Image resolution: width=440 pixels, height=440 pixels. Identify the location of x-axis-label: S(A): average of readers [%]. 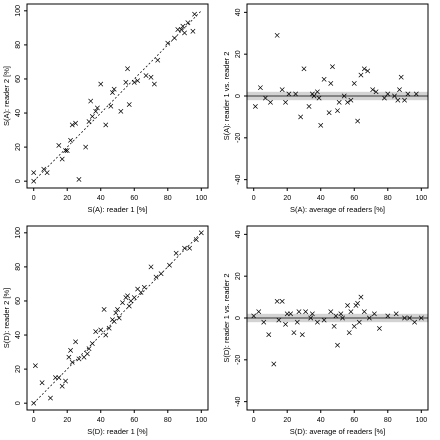
(337, 209).